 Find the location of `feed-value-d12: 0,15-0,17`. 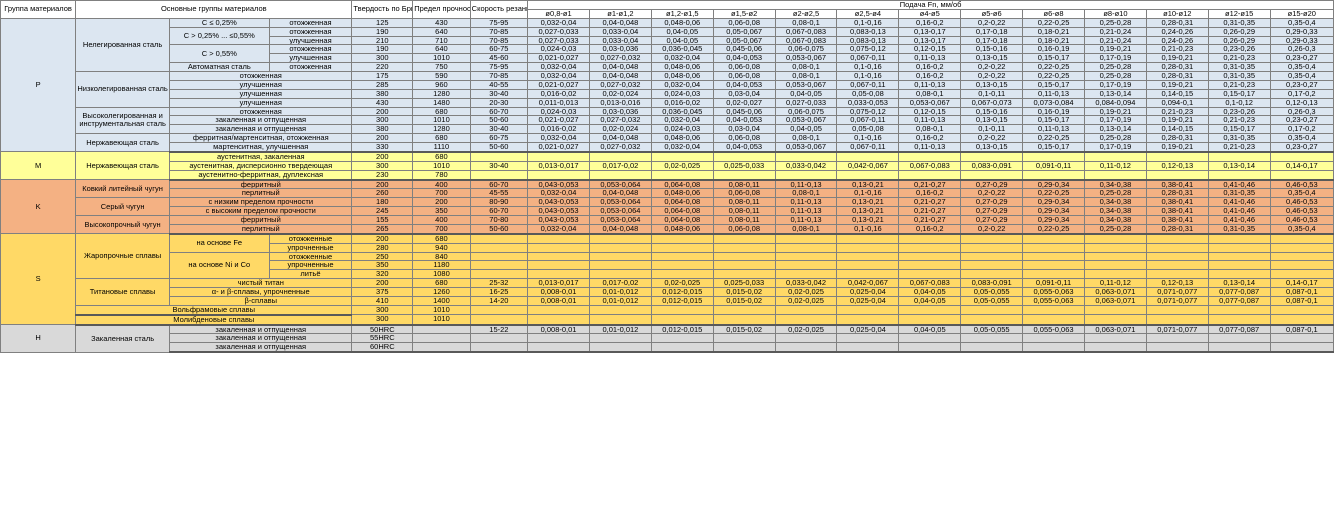

feed-value-d12: 0,15-0,17 is located at coordinates (1239, 93).